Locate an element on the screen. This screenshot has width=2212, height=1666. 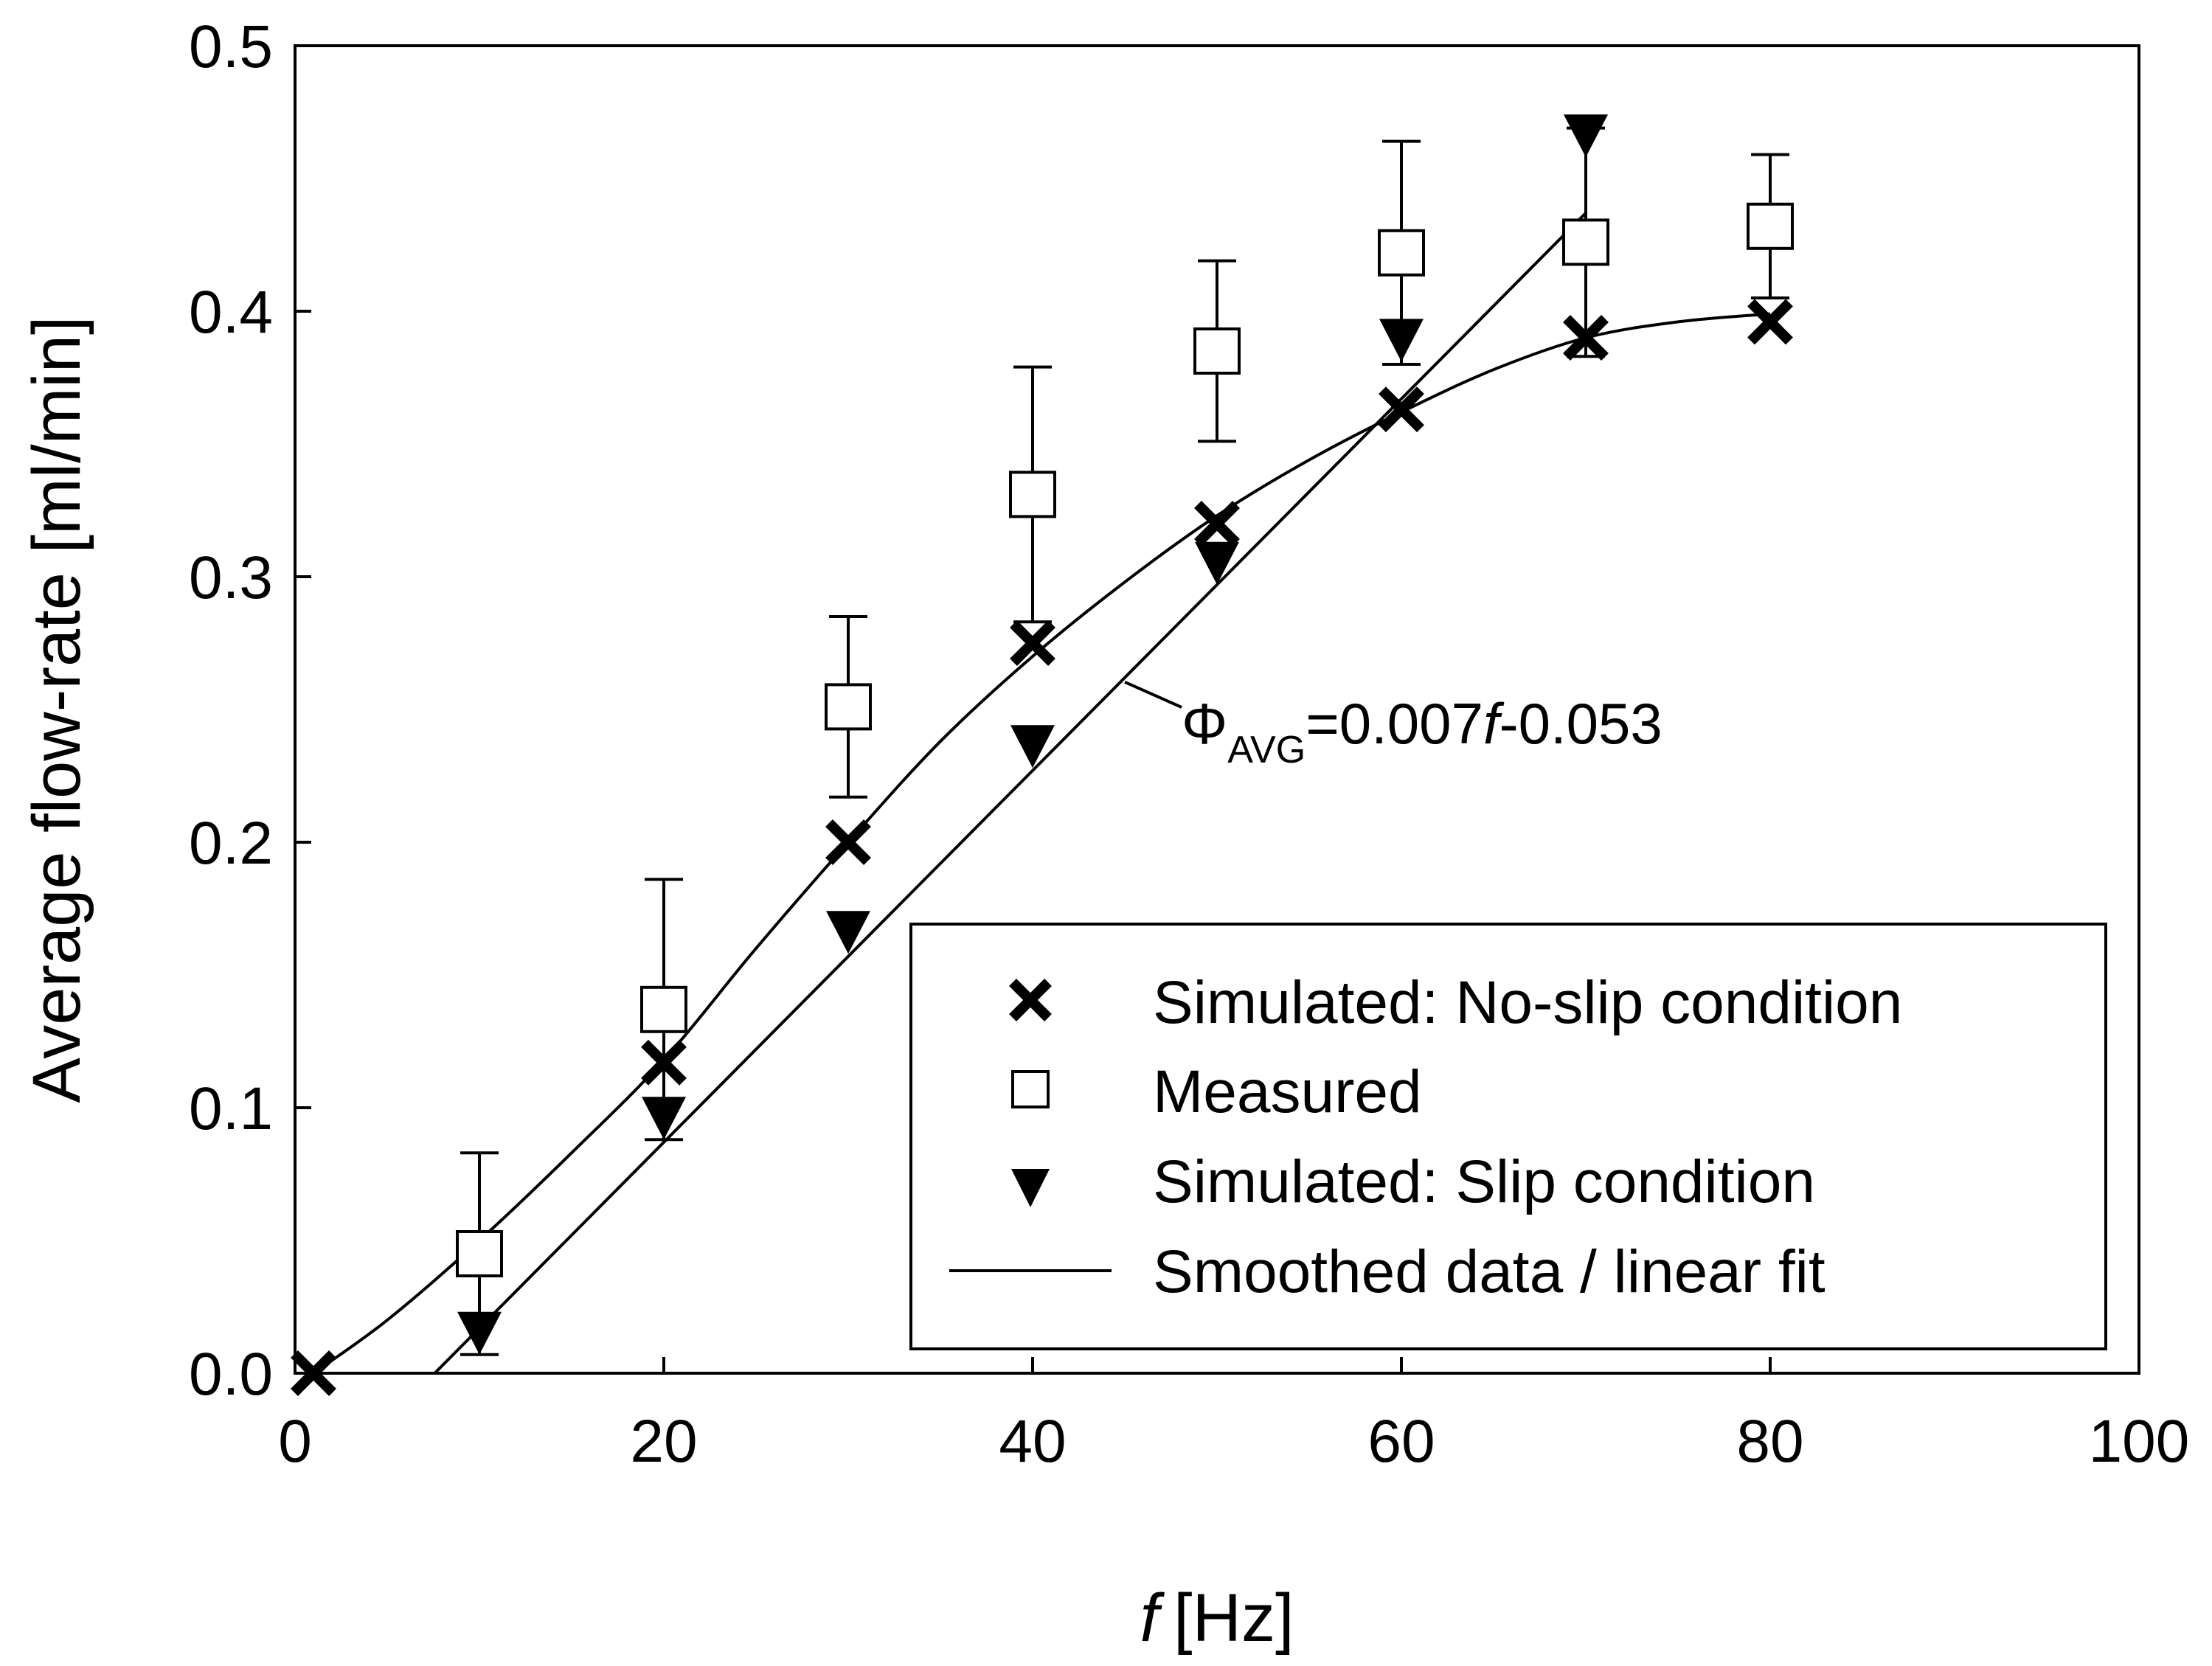
y-tick-label: 0.1 is located at coordinates (231, 1108).